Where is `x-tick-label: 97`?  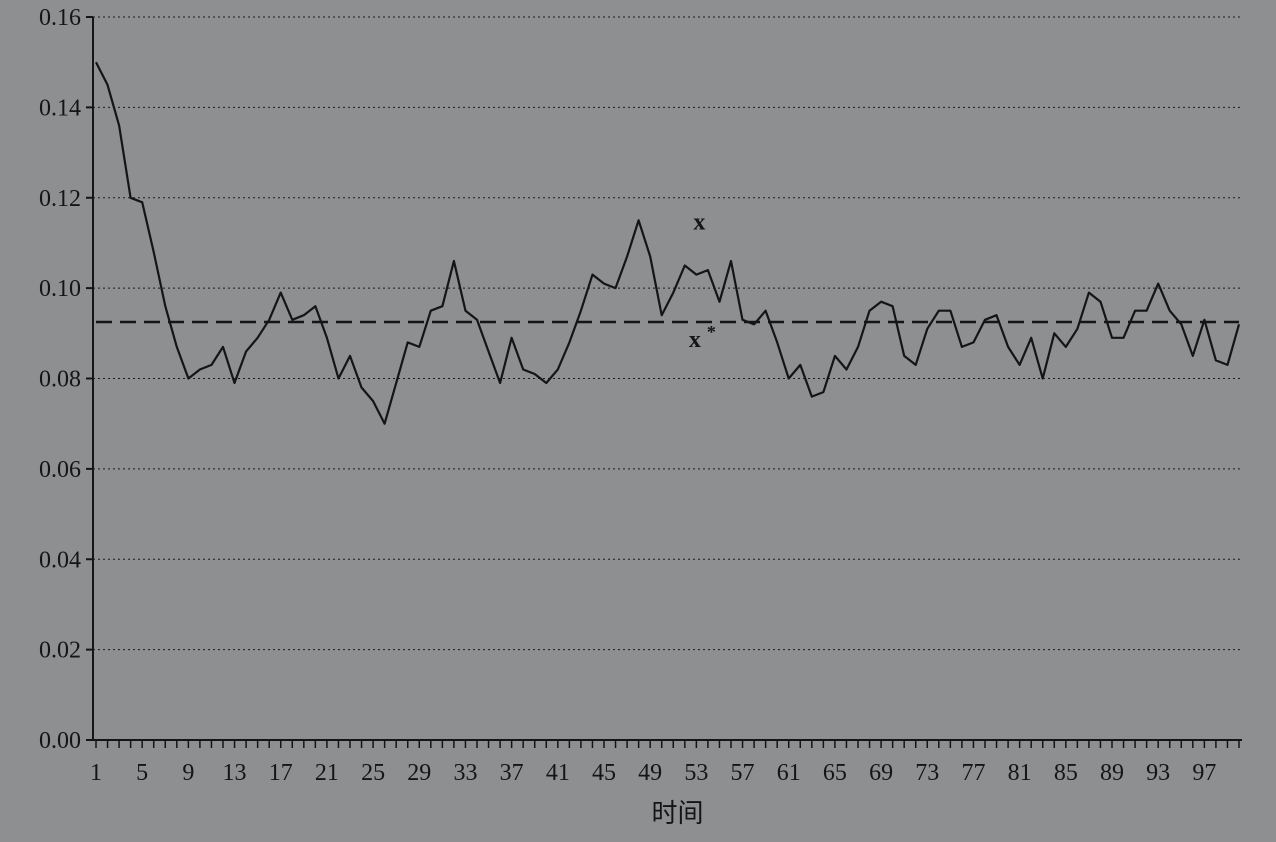
x-tick-label: 97 is located at coordinates (1204, 773).